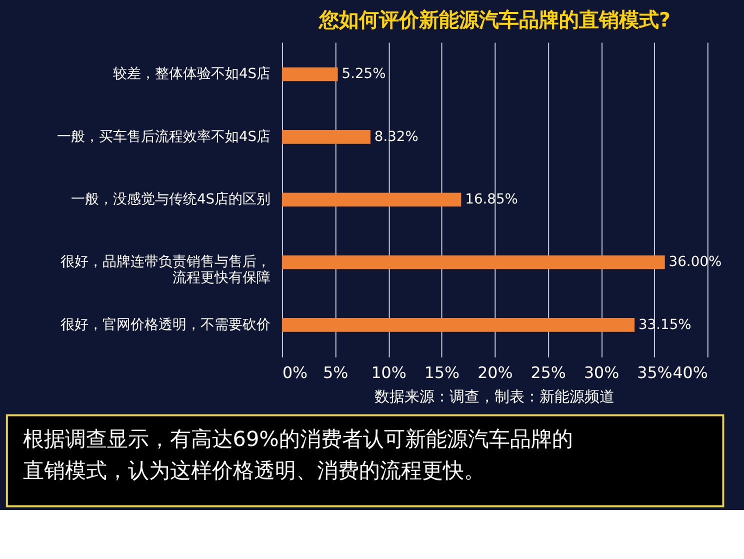  Describe the element at coordinates (163, 136) in the screenshot. I see `y-tick-label: 一般，买车售后流程效率不如4S店` at that location.